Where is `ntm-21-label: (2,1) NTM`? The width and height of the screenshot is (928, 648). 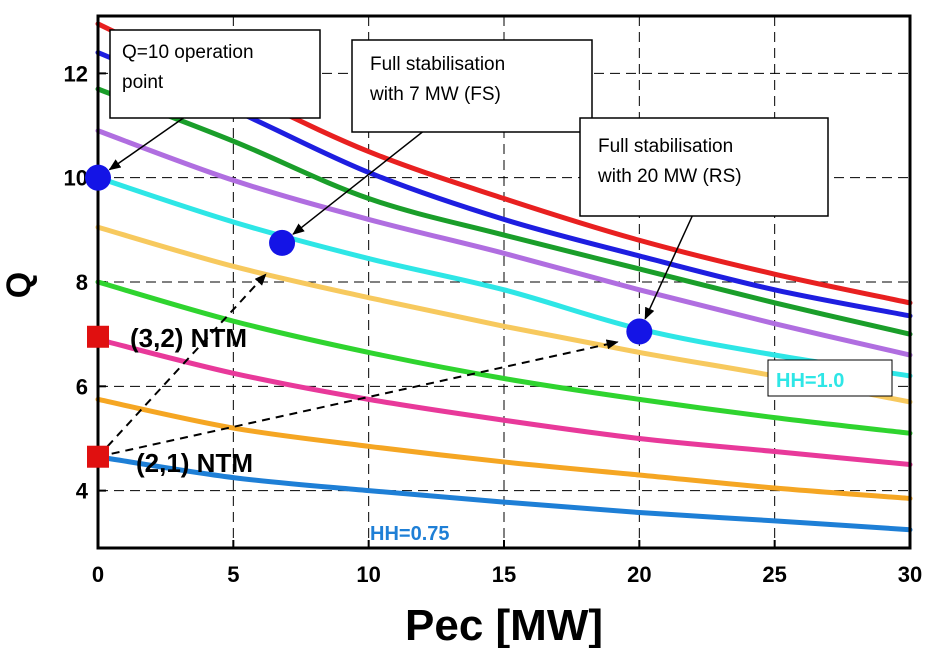 ntm-21-label: (2,1) NTM is located at coordinates (194, 463).